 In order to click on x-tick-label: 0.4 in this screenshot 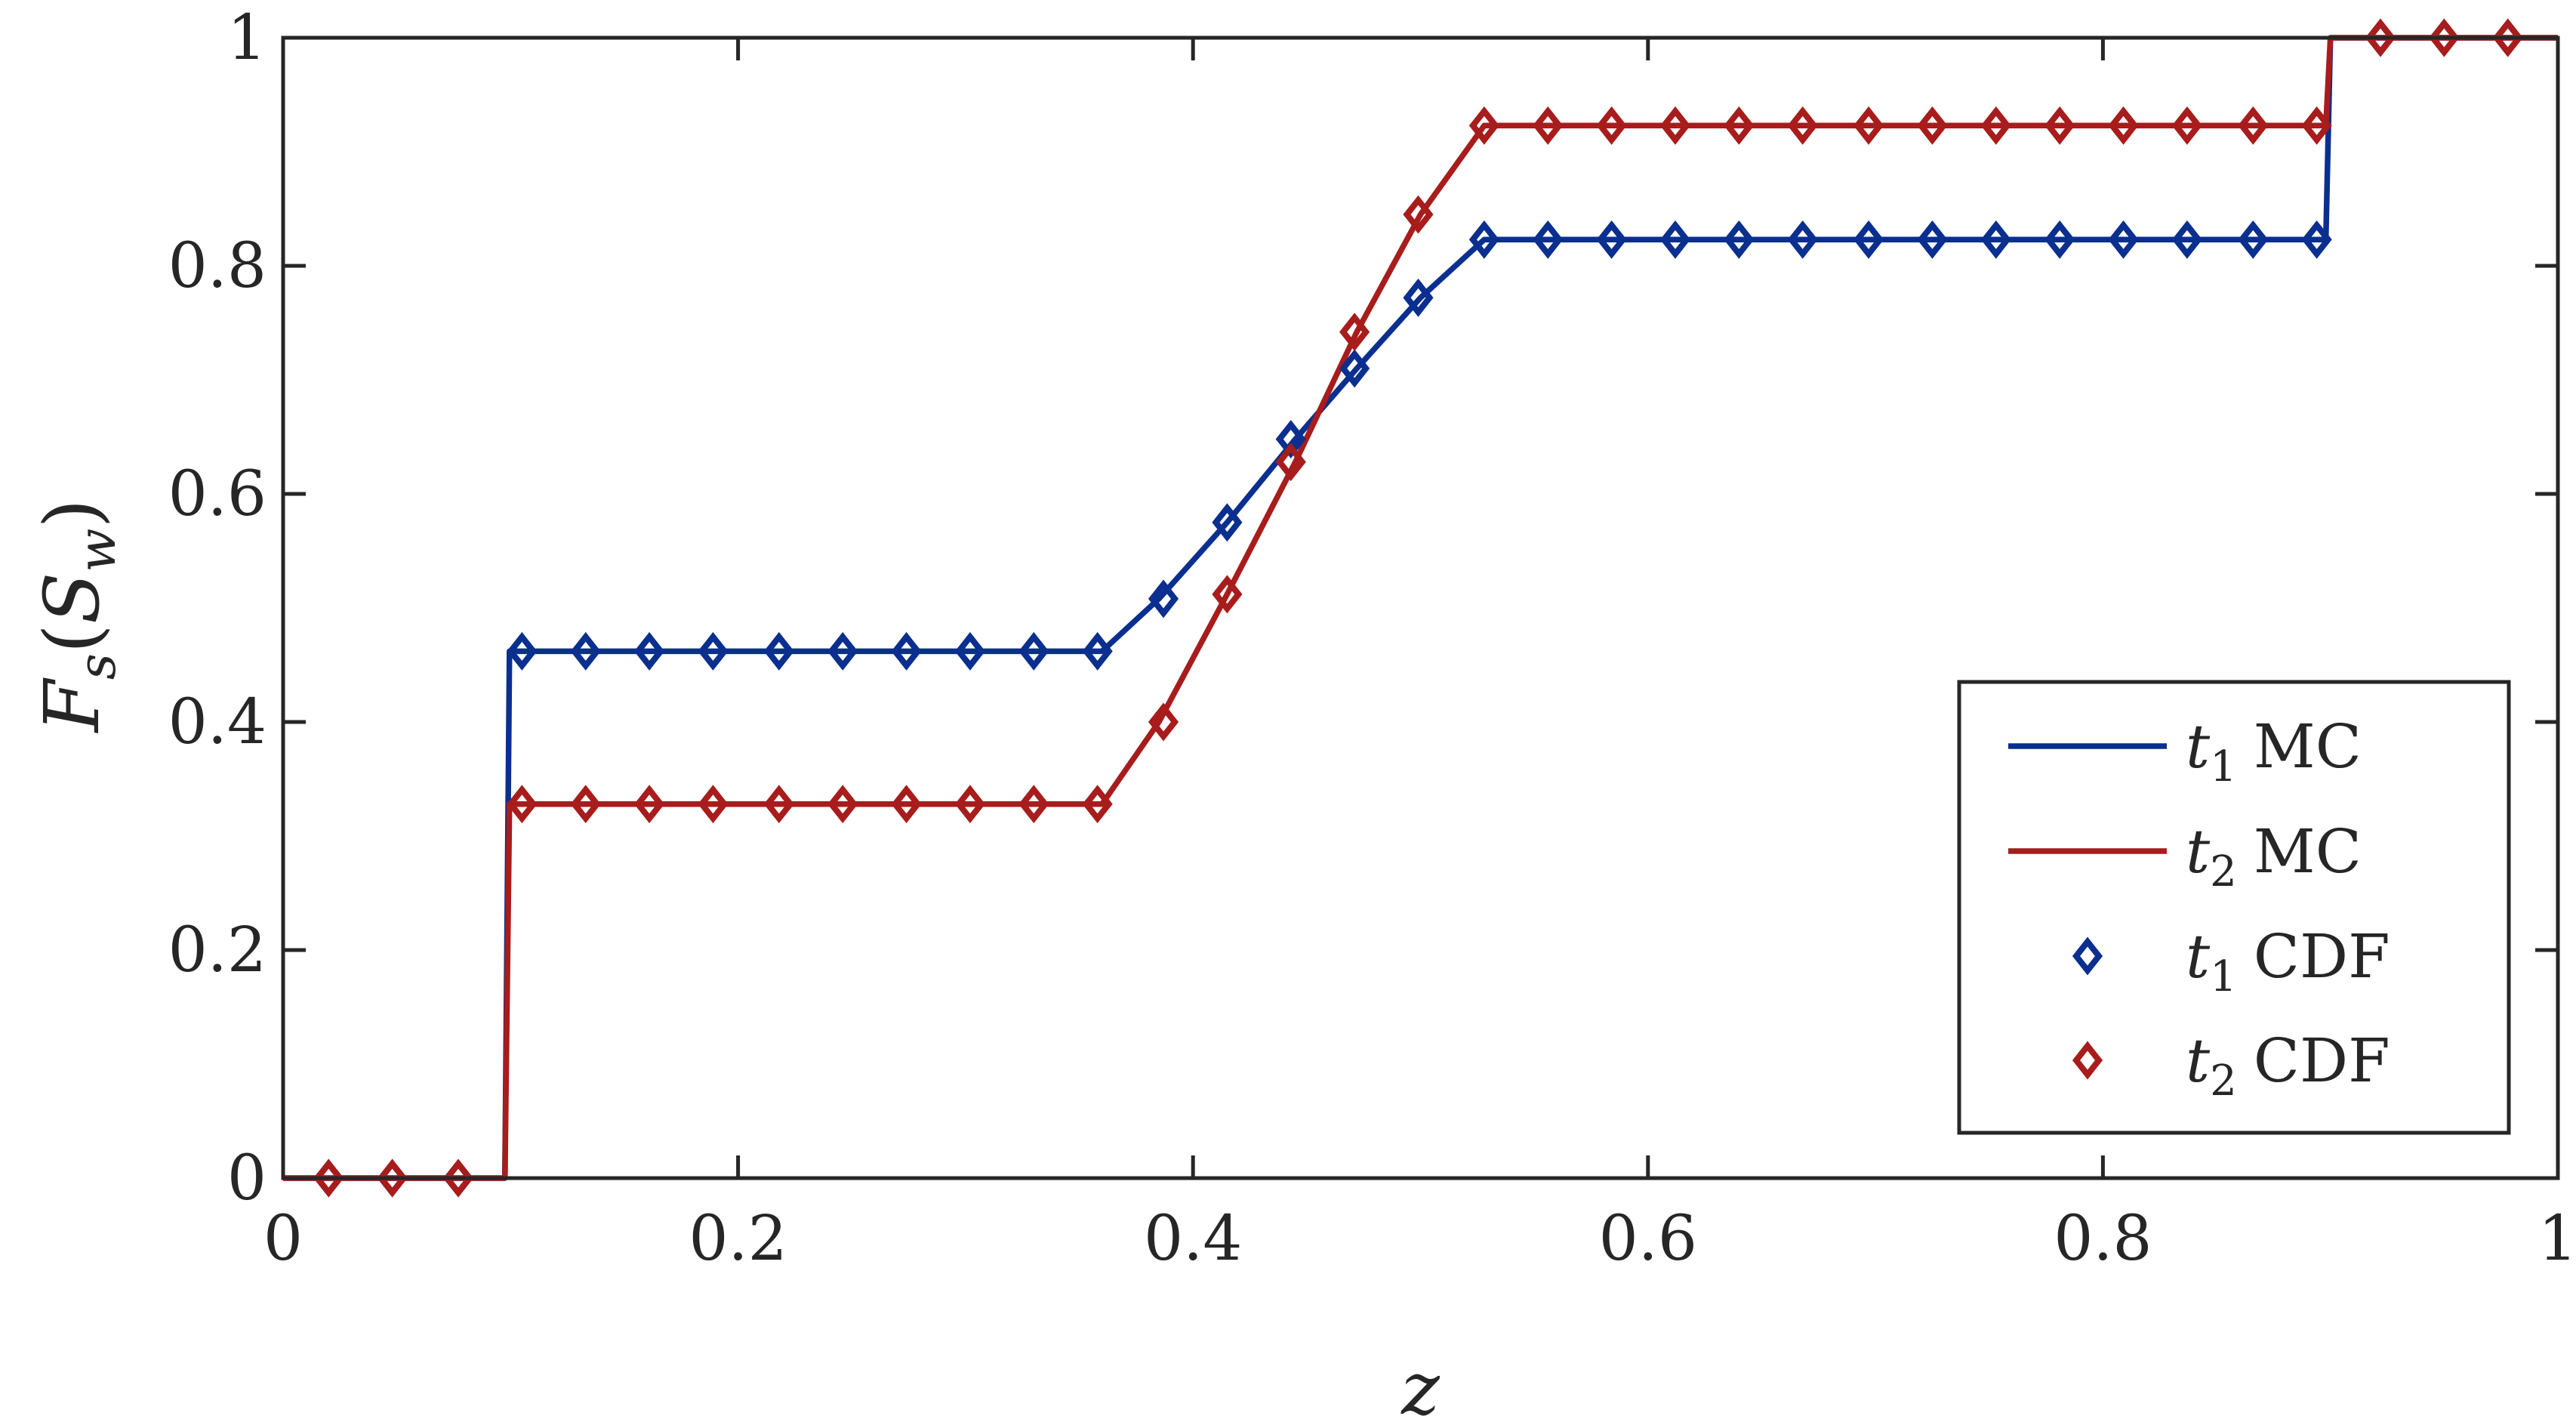, I will do `click(1193, 1239)`.